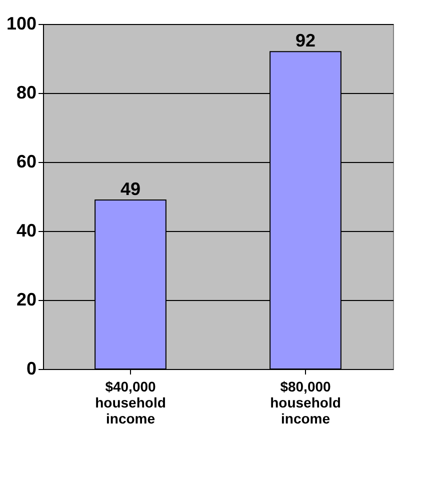 The image size is (435, 480). I want to click on y-tick-label: 80, so click(26, 92).